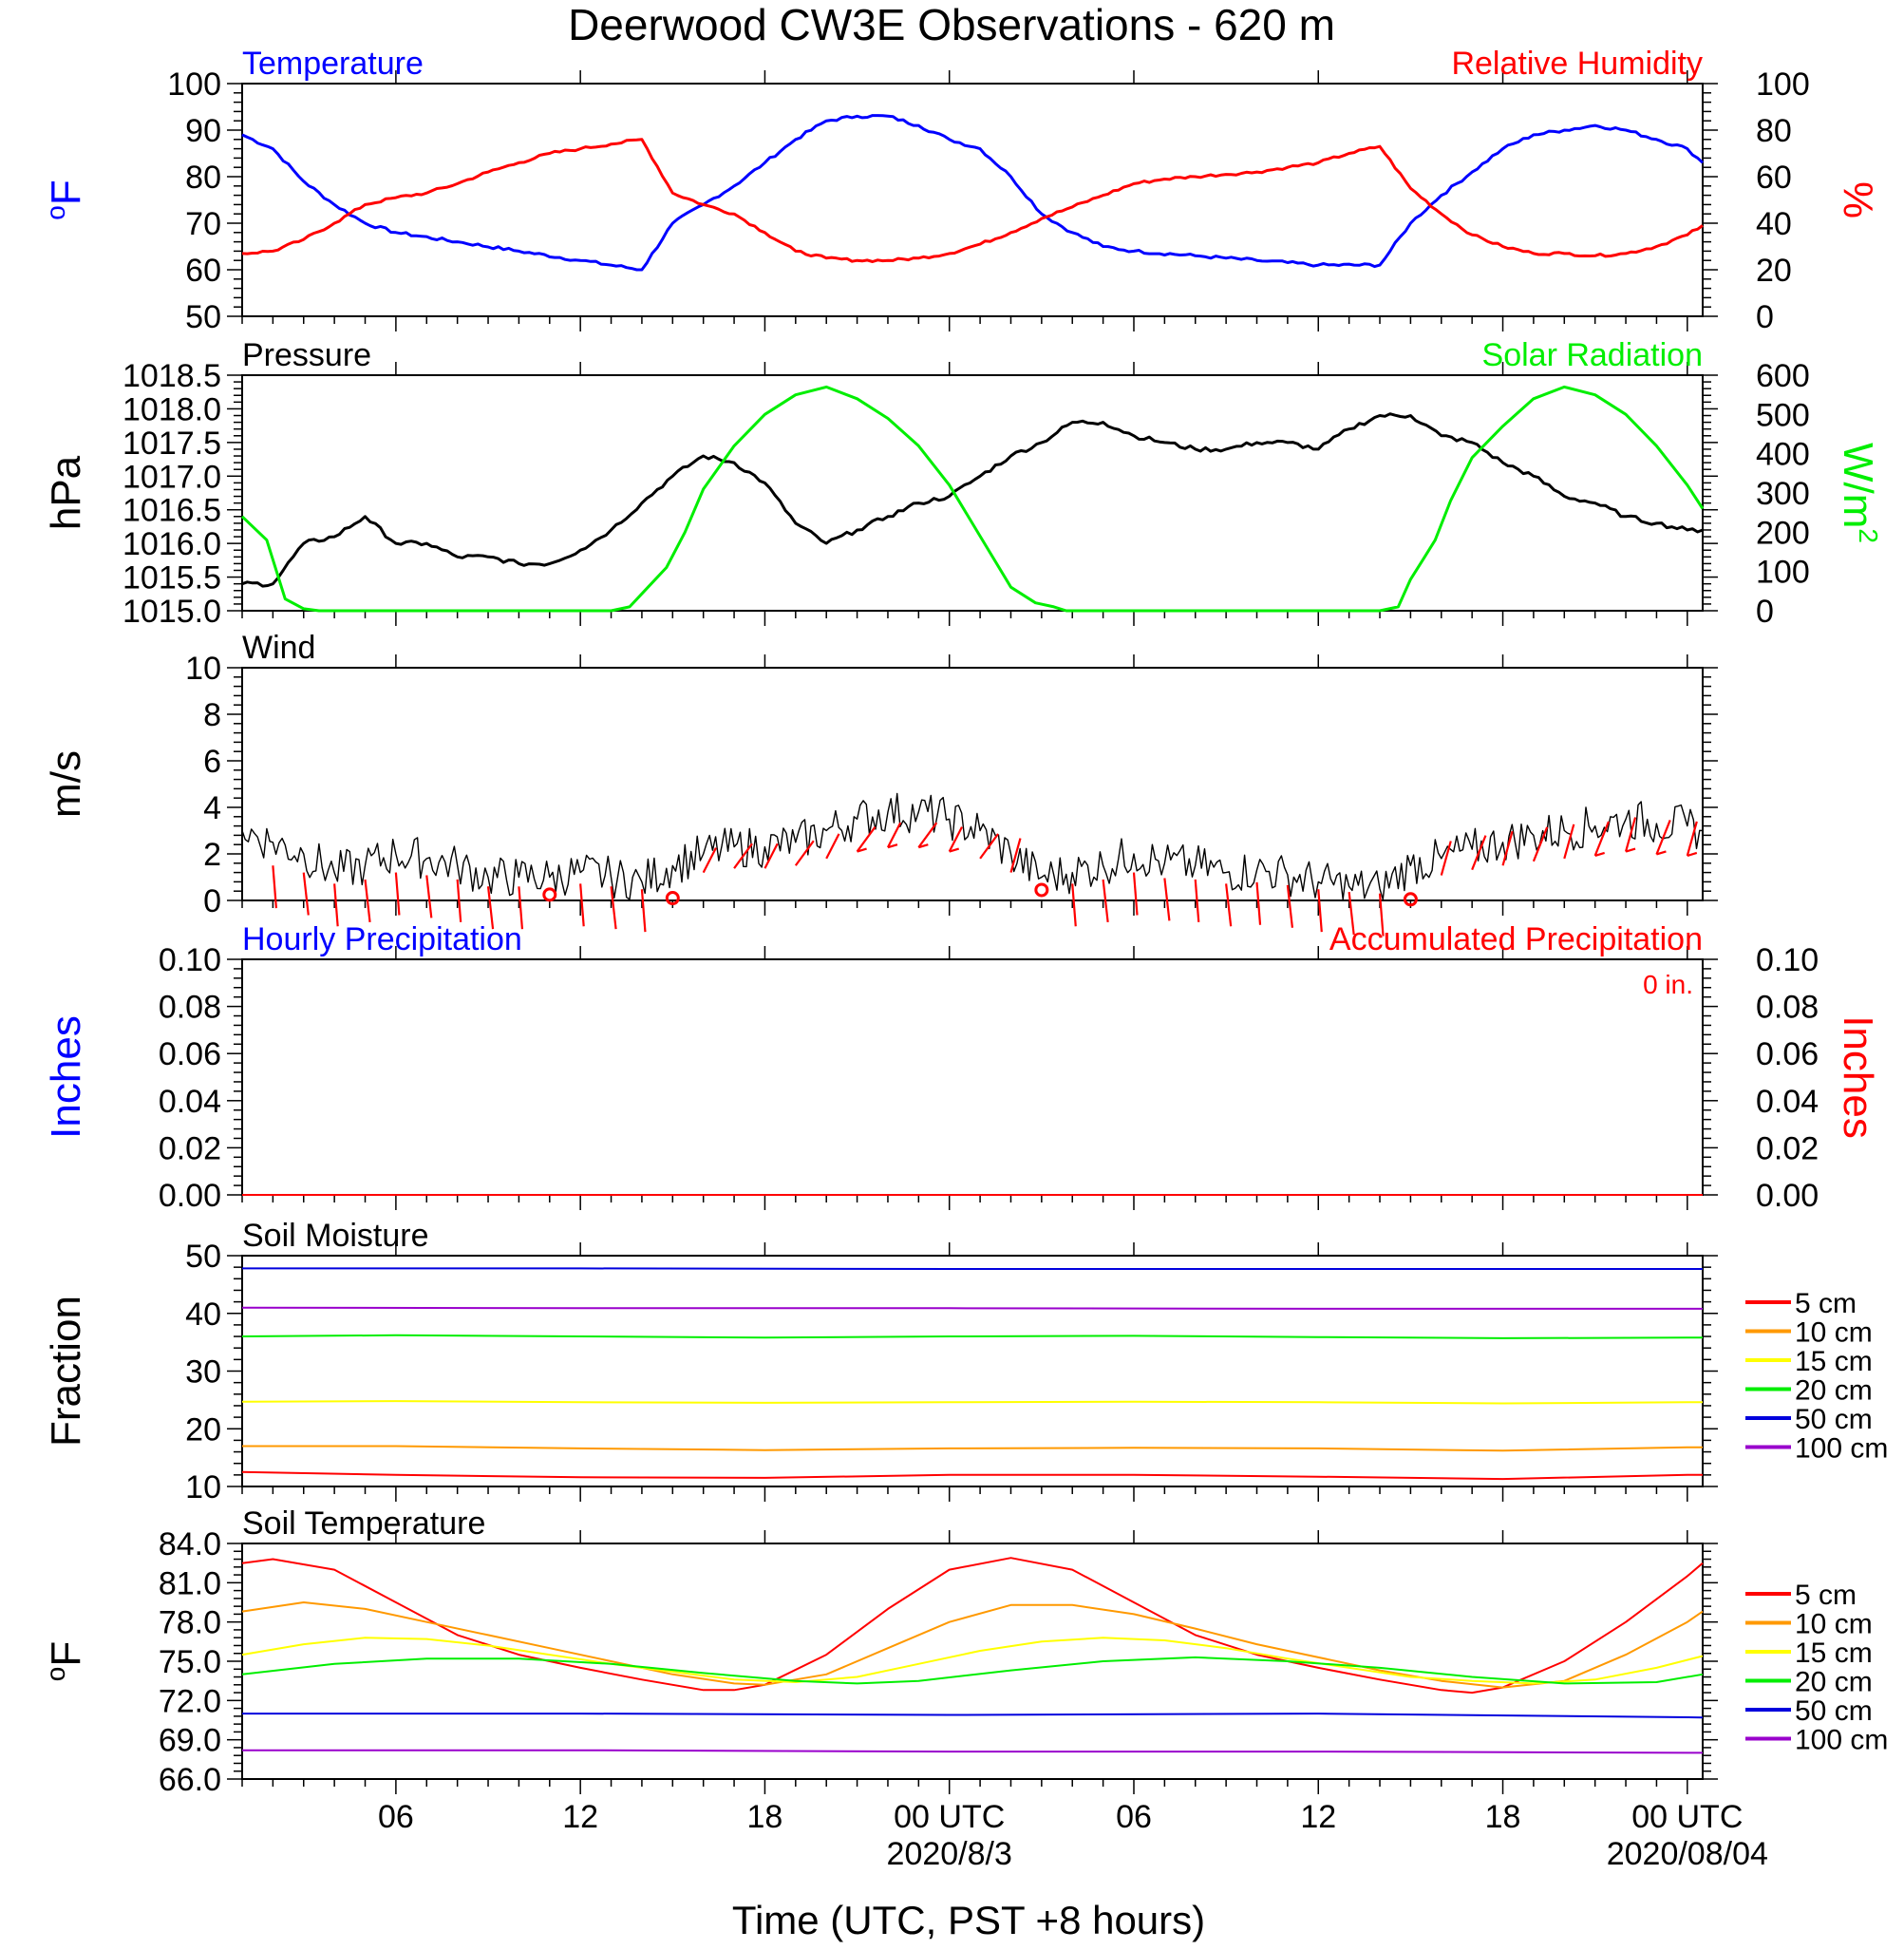 The width and height of the screenshot is (1904, 1950). What do you see at coordinates (972, 1308) in the screenshot?
I see `series-100-cm` at bounding box center [972, 1308].